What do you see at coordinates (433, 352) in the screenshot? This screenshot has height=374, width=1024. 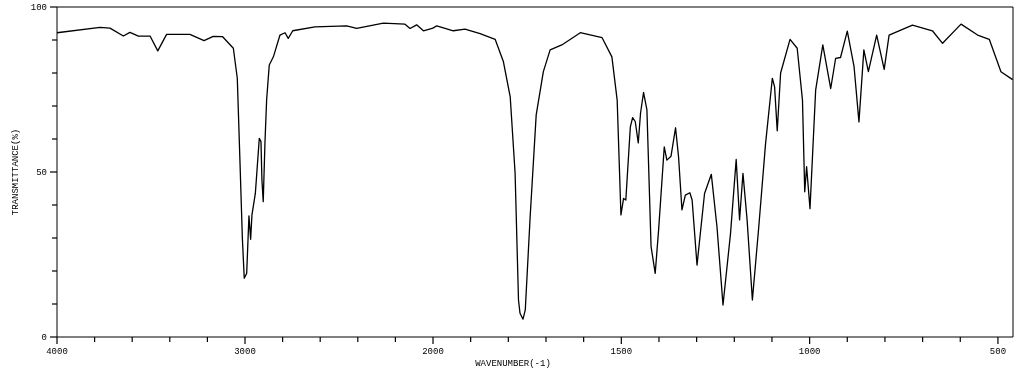 I see `x-tick-label: 2000` at bounding box center [433, 352].